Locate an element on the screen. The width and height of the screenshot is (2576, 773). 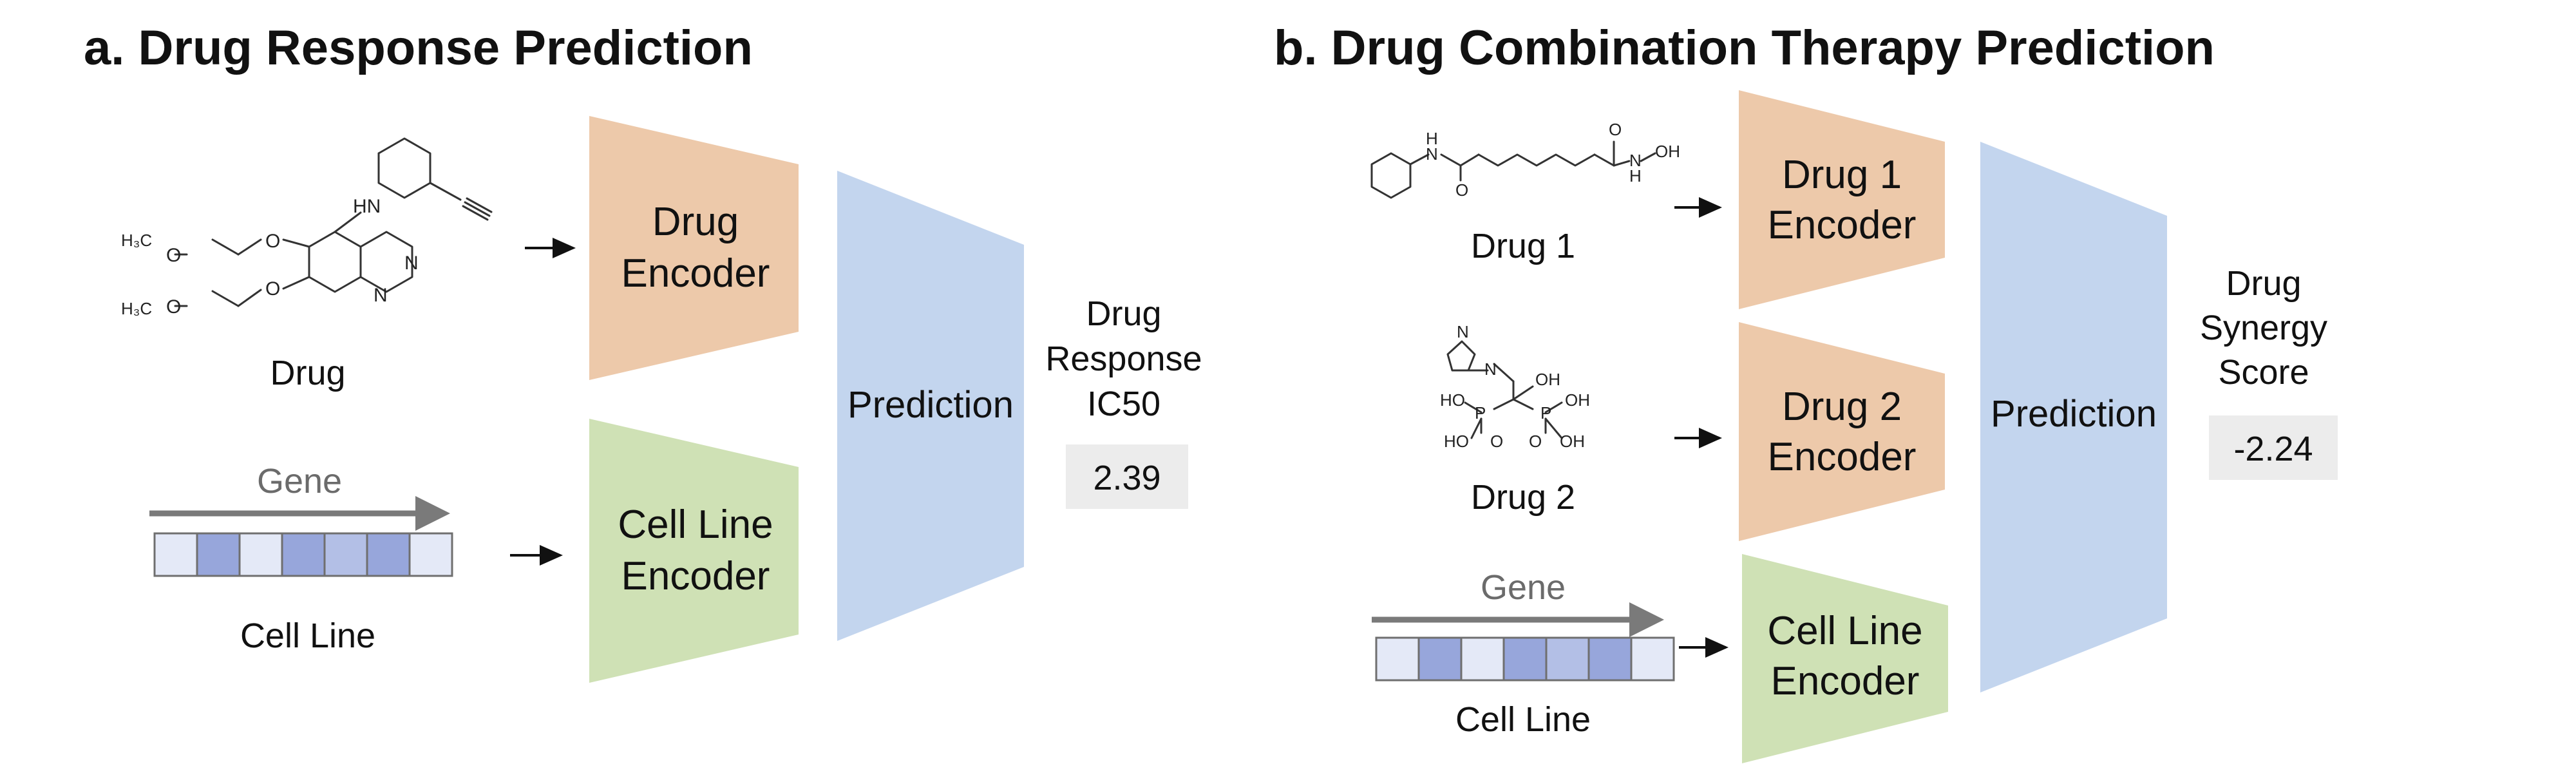
drug2-molecule: N N OH HO P P OH HO O O OH is located at coordinates (1515, 386).